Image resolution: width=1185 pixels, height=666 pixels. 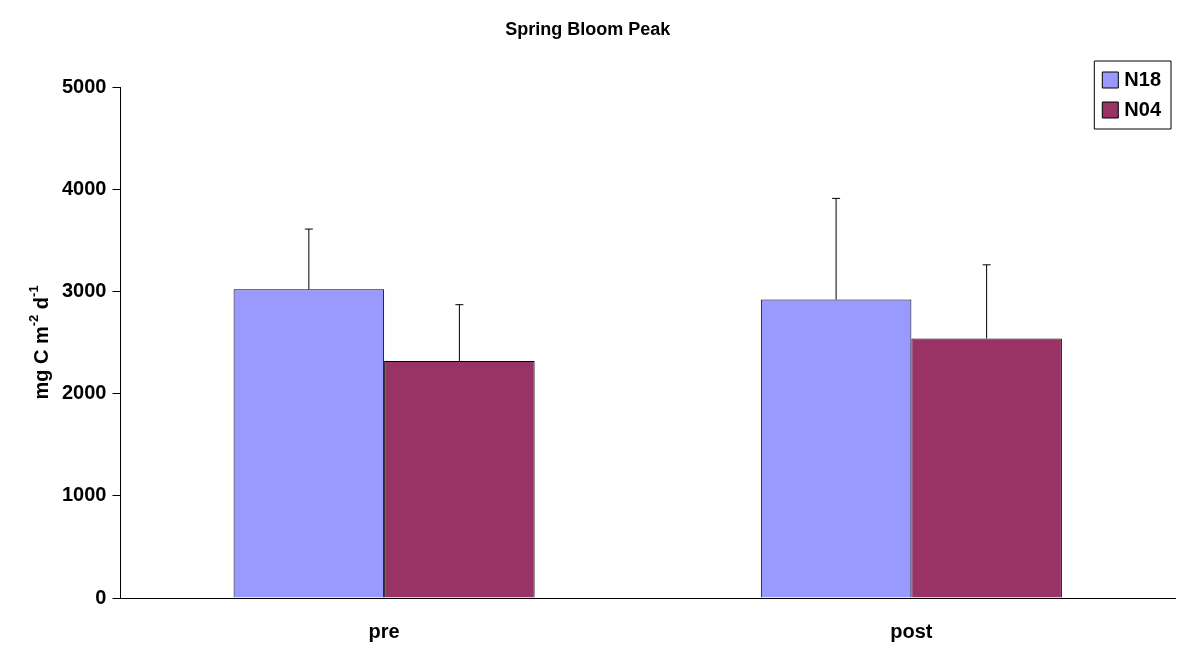 What do you see at coordinates (101, 596) in the screenshot?
I see `y-tick-label: 0` at bounding box center [101, 596].